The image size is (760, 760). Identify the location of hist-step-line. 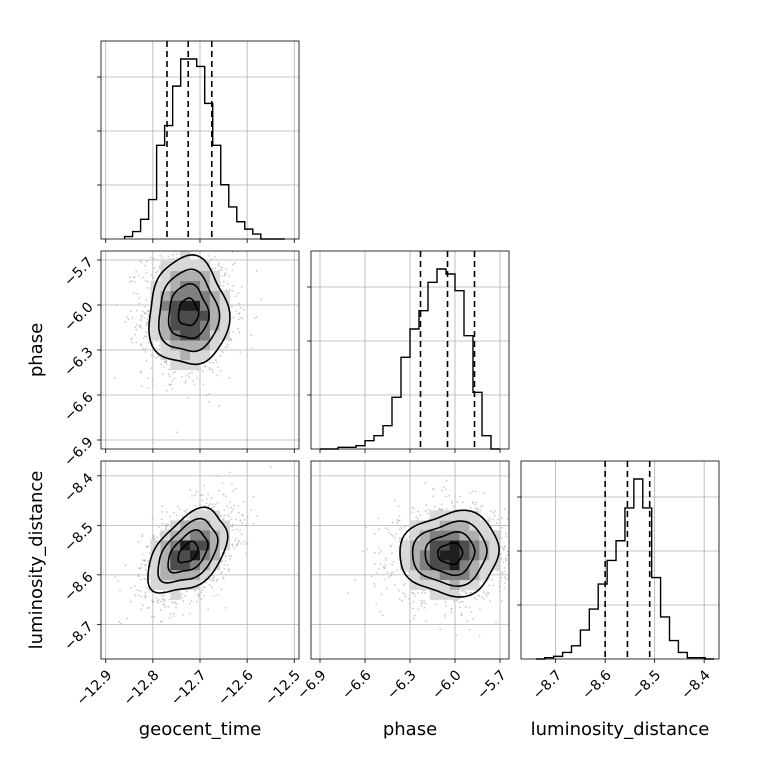
(410, 359).